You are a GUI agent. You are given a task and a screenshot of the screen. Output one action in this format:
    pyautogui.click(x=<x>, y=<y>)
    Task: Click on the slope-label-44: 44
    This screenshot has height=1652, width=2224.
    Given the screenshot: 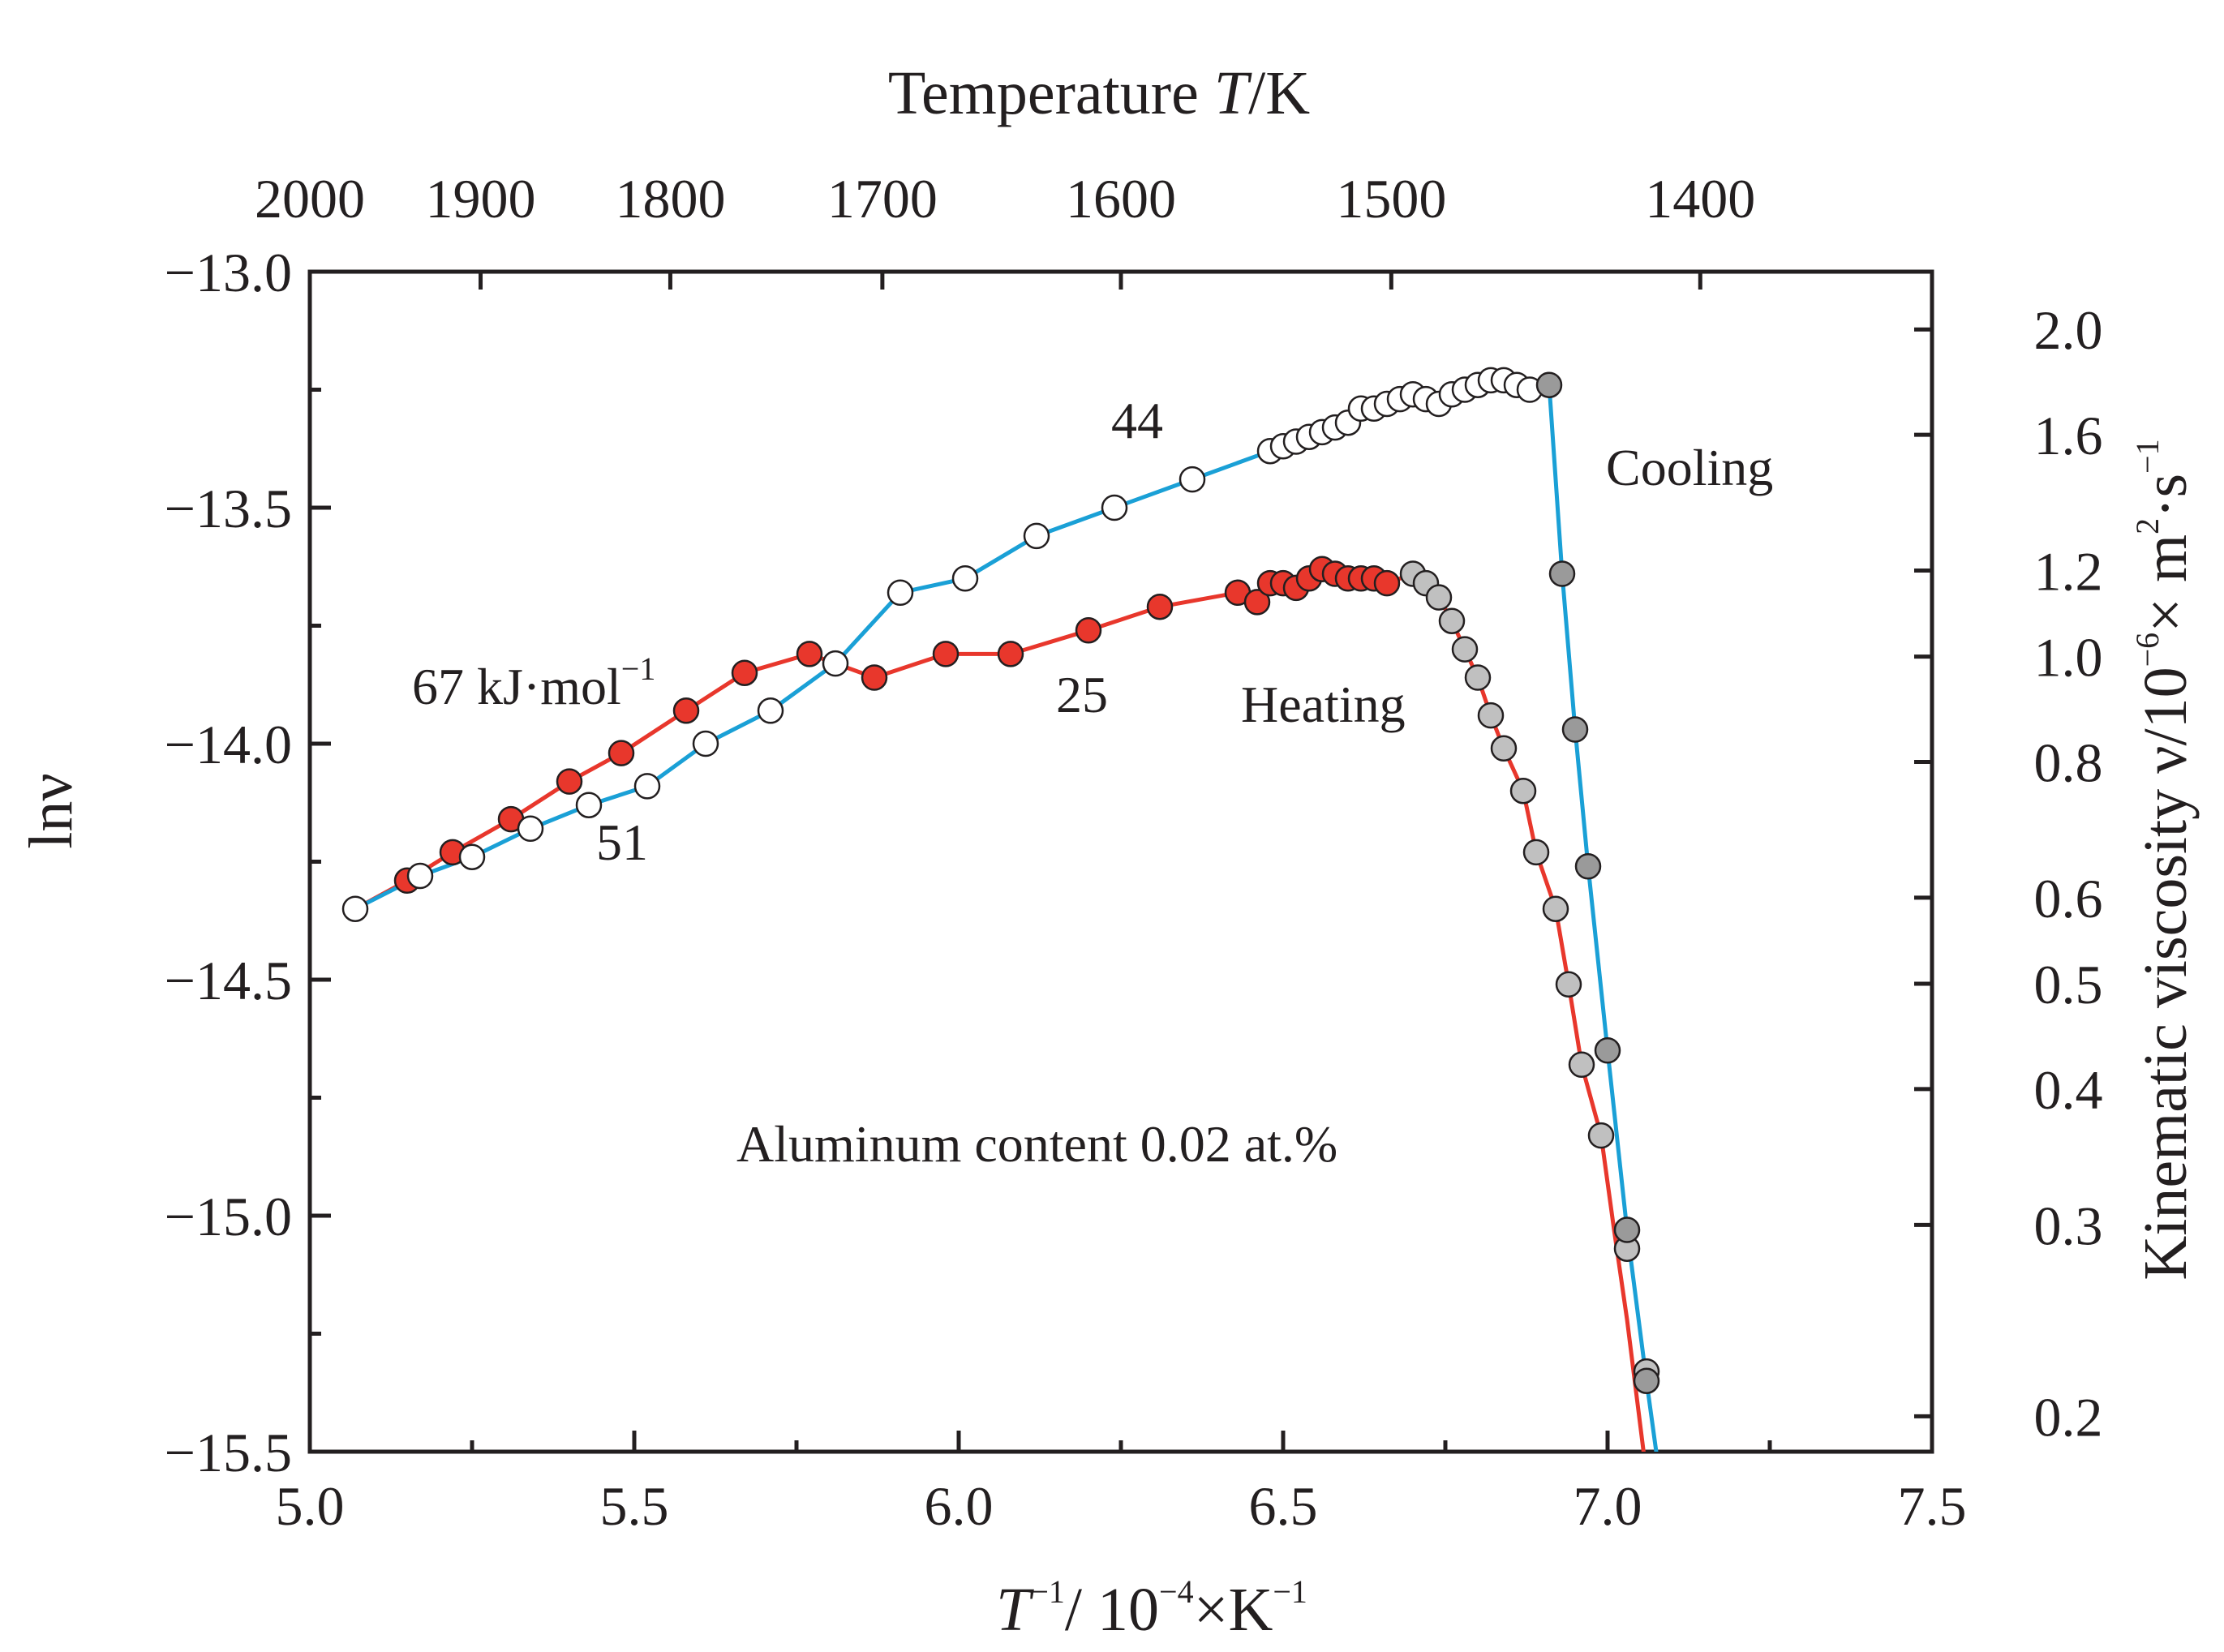 What is the action you would take?
    pyautogui.click(x=1137, y=421)
    